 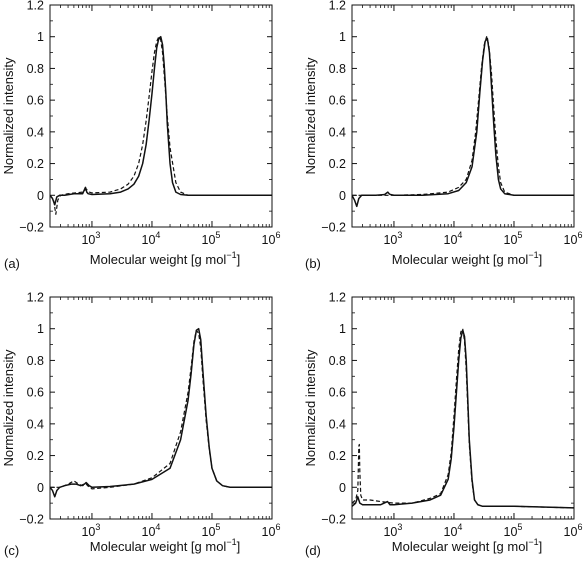 I want to click on panel-label: (c), so click(x=11, y=550).